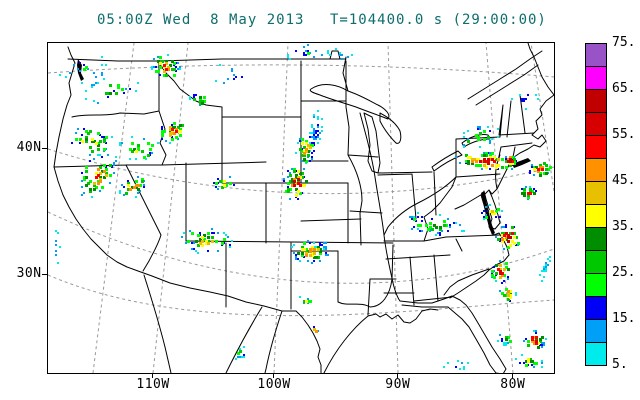  Describe the element at coordinates (390, 128) in the screenshot. I see `lake-huron` at that location.